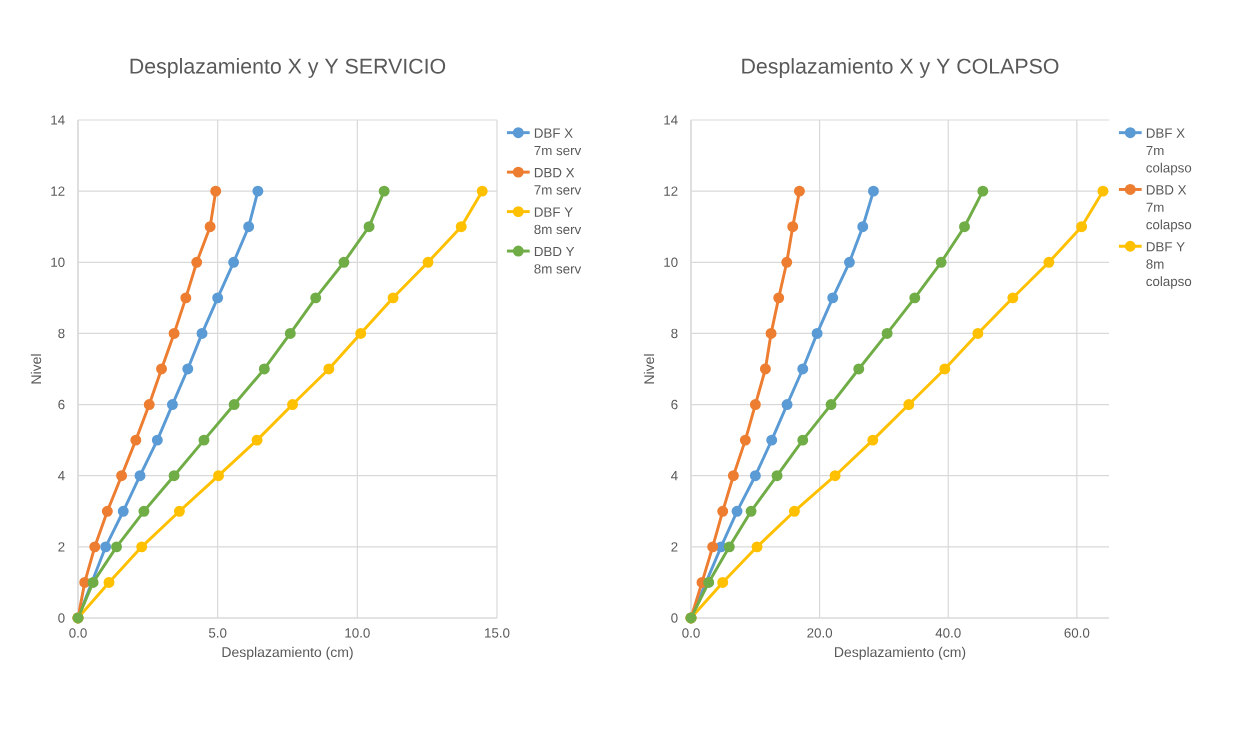 The image size is (1240, 750). I want to click on x-tick-label: 60.0, so click(1077, 633).